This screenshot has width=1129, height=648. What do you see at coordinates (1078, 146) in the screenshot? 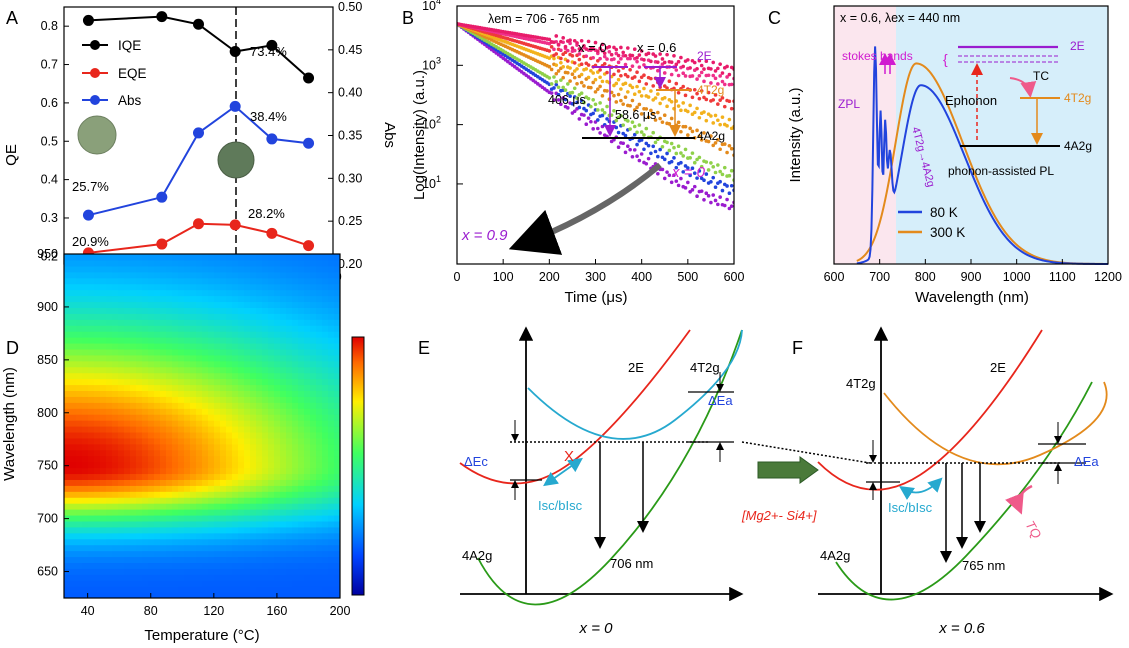
I see `c-4a: 4A2g` at bounding box center [1078, 146].